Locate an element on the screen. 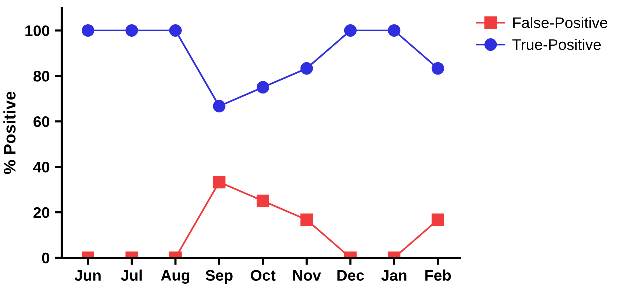 This screenshot has width=633, height=298. y-tick-label: 20 is located at coordinates (42, 212).